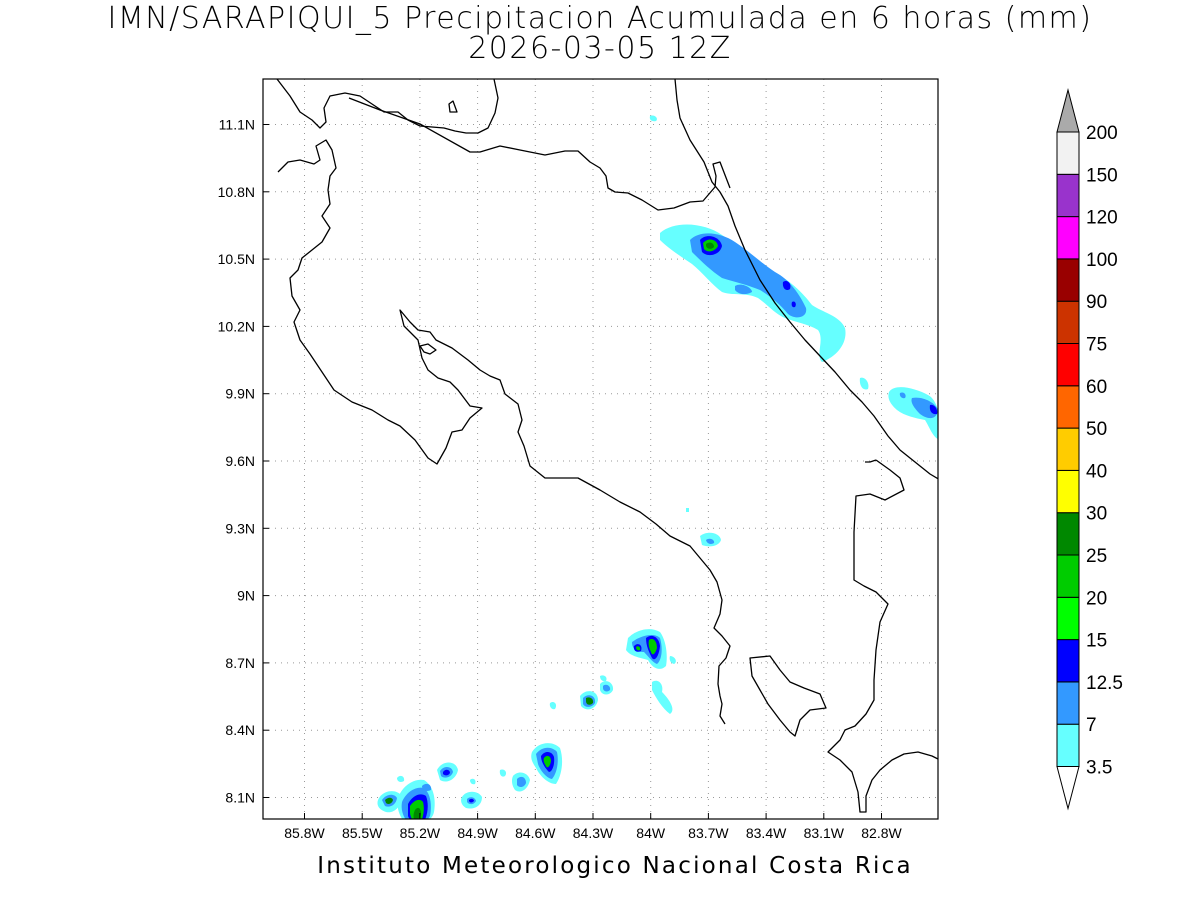  Describe the element at coordinates (1104, 683) in the screenshot. I see `colorbar-label: 12.5` at that location.